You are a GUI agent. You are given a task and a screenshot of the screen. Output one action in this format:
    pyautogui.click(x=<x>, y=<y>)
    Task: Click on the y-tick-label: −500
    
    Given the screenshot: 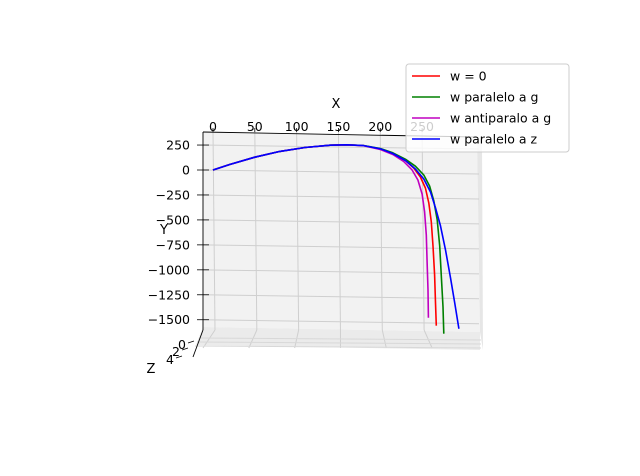 What is the action you would take?
    pyautogui.click(x=173, y=219)
    